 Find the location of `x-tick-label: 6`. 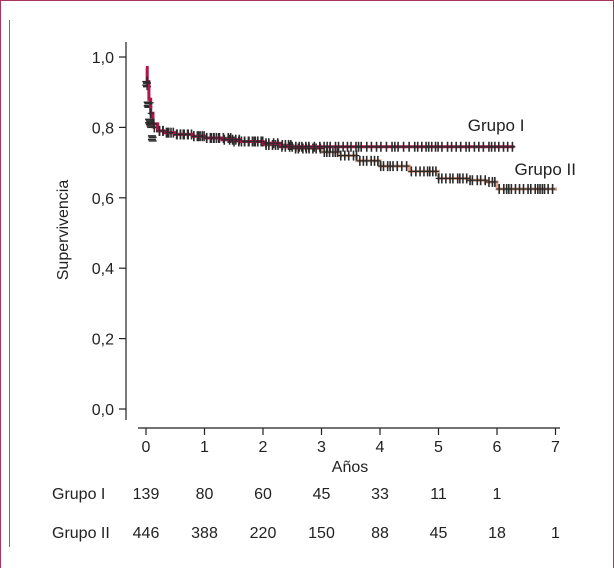

x-tick-label: 6 is located at coordinates (497, 447).